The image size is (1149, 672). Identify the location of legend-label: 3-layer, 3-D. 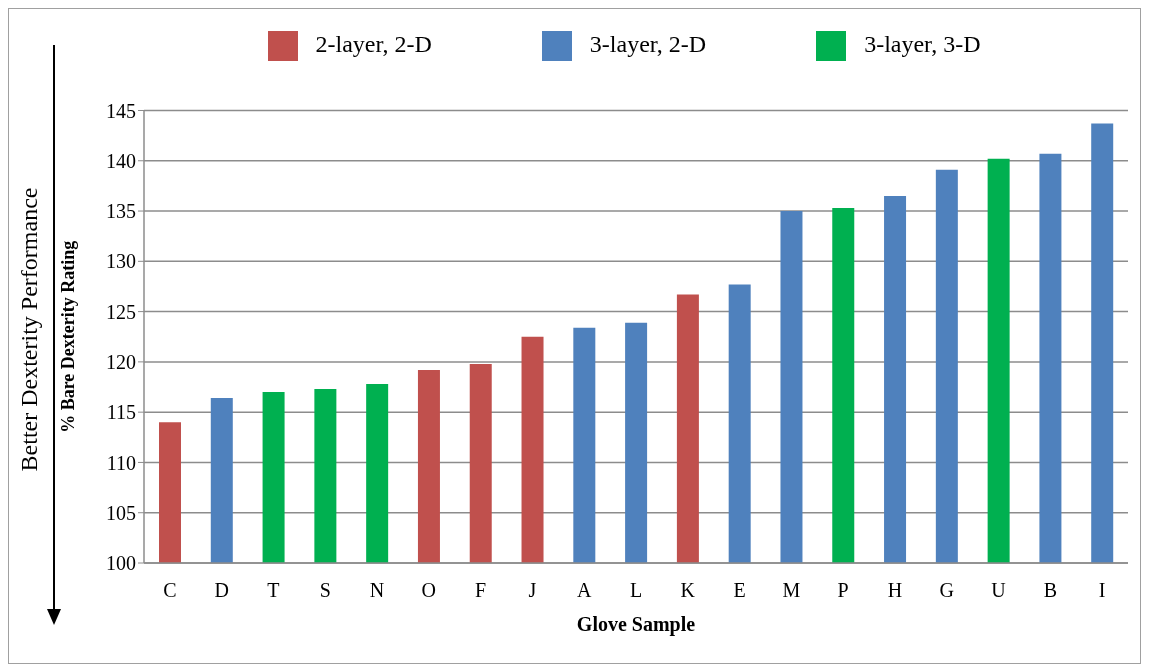
(922, 44).